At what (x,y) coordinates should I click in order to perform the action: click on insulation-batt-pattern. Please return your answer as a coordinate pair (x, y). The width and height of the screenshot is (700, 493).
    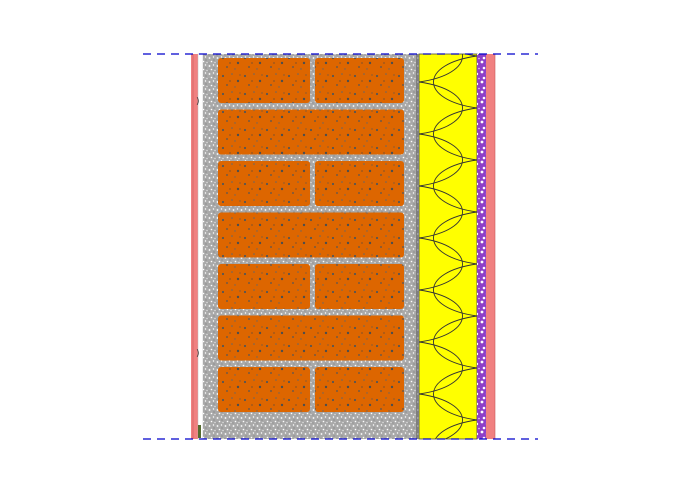
    Looking at the image, I should click on (448, 246).